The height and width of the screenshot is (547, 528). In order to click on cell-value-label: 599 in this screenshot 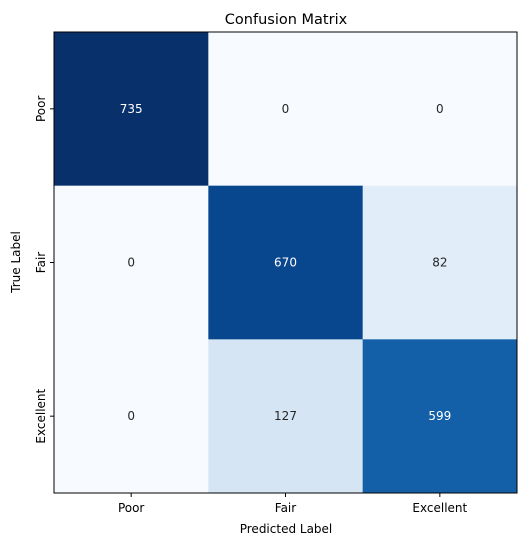, I will do `click(439, 416)`.